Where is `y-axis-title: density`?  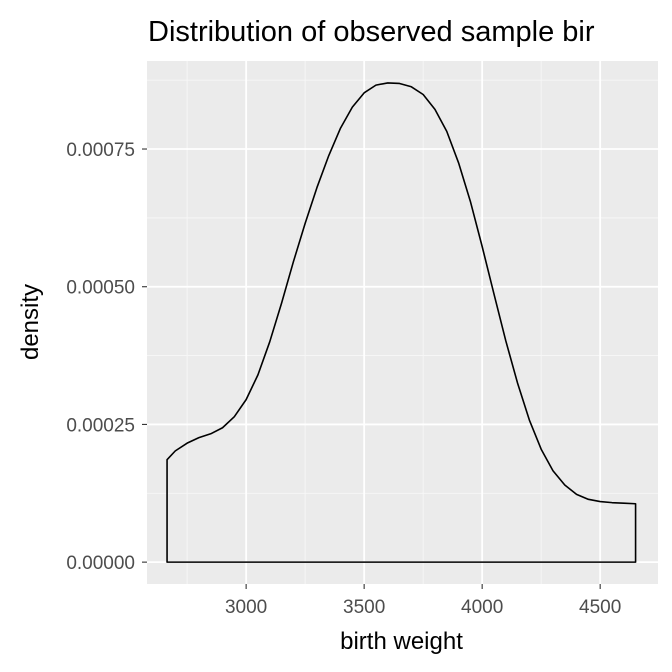
y-axis-title: density is located at coordinates (30, 322).